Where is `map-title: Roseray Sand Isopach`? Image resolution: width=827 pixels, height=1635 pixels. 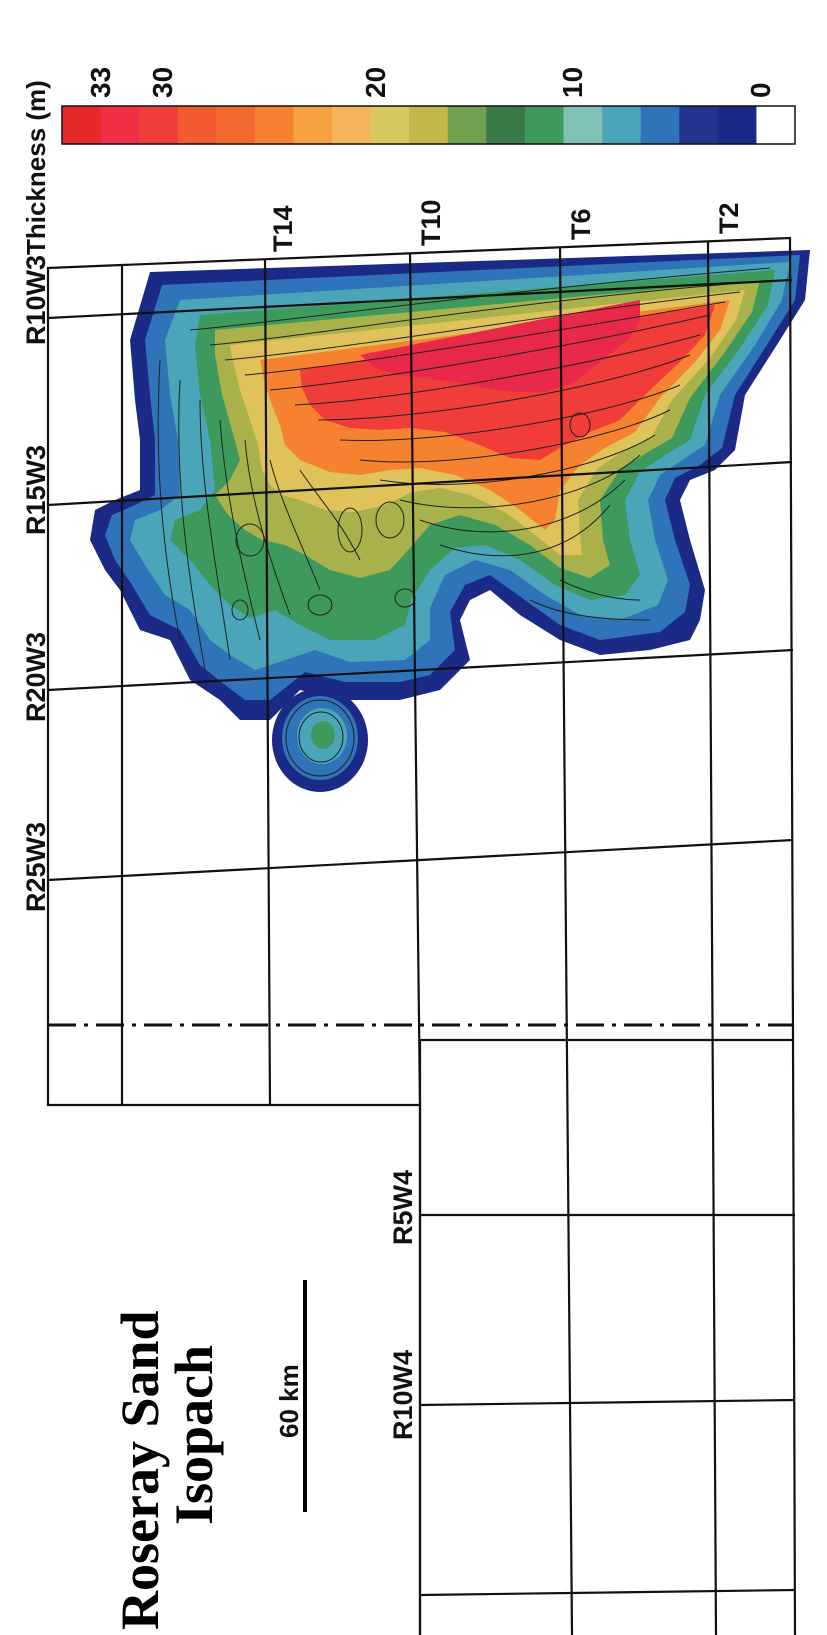 map-title: Roseray Sand Isopach is located at coordinates (167, 1470).